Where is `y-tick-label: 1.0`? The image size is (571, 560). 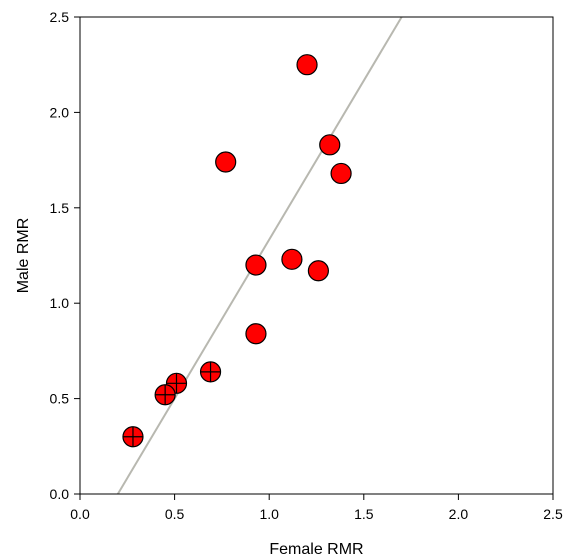
y-tick-label: 1.0 is located at coordinates (60, 303).